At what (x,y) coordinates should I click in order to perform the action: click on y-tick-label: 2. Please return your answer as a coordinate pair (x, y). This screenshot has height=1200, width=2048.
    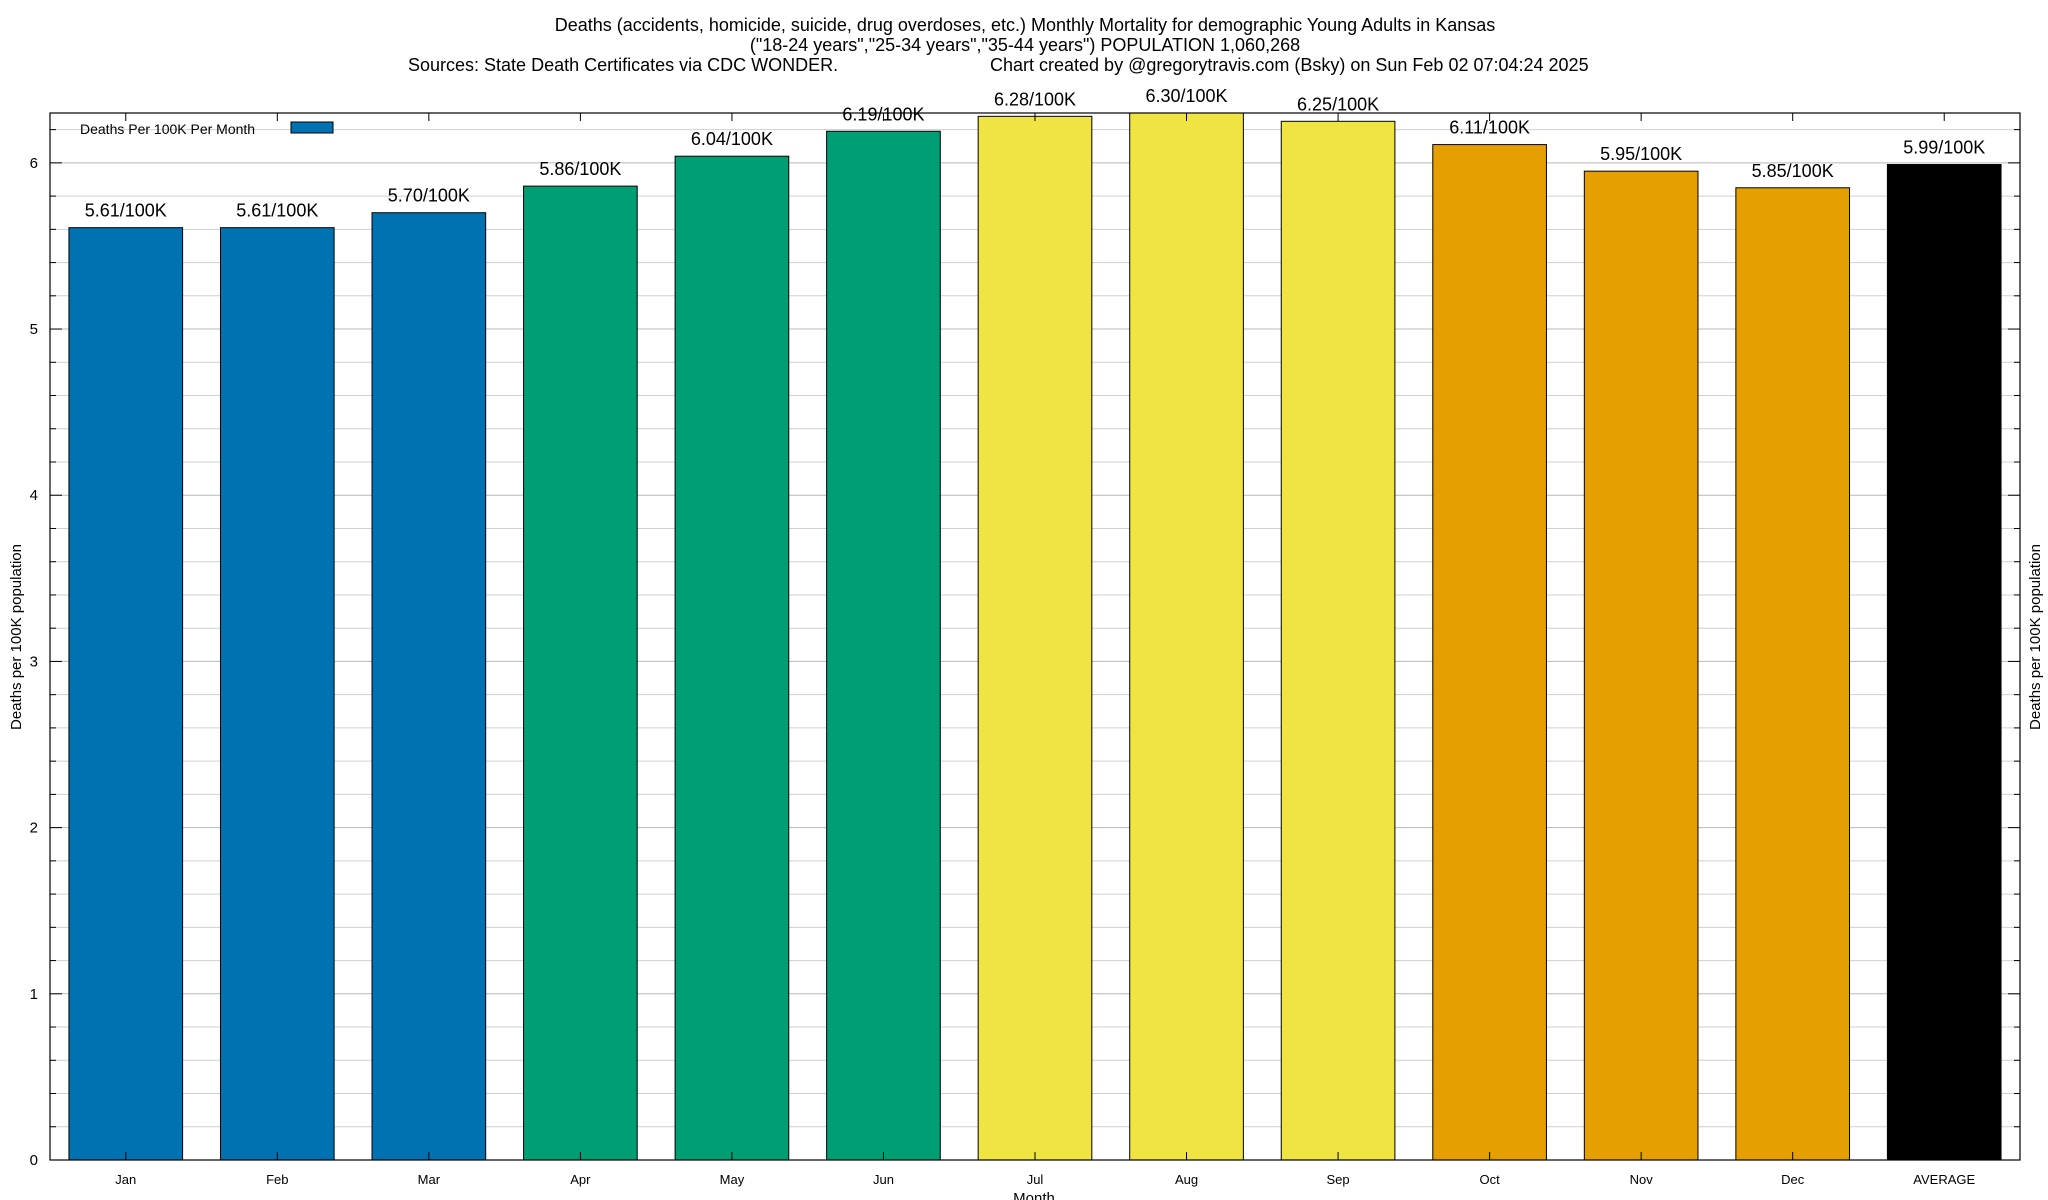
    Looking at the image, I should click on (34, 828).